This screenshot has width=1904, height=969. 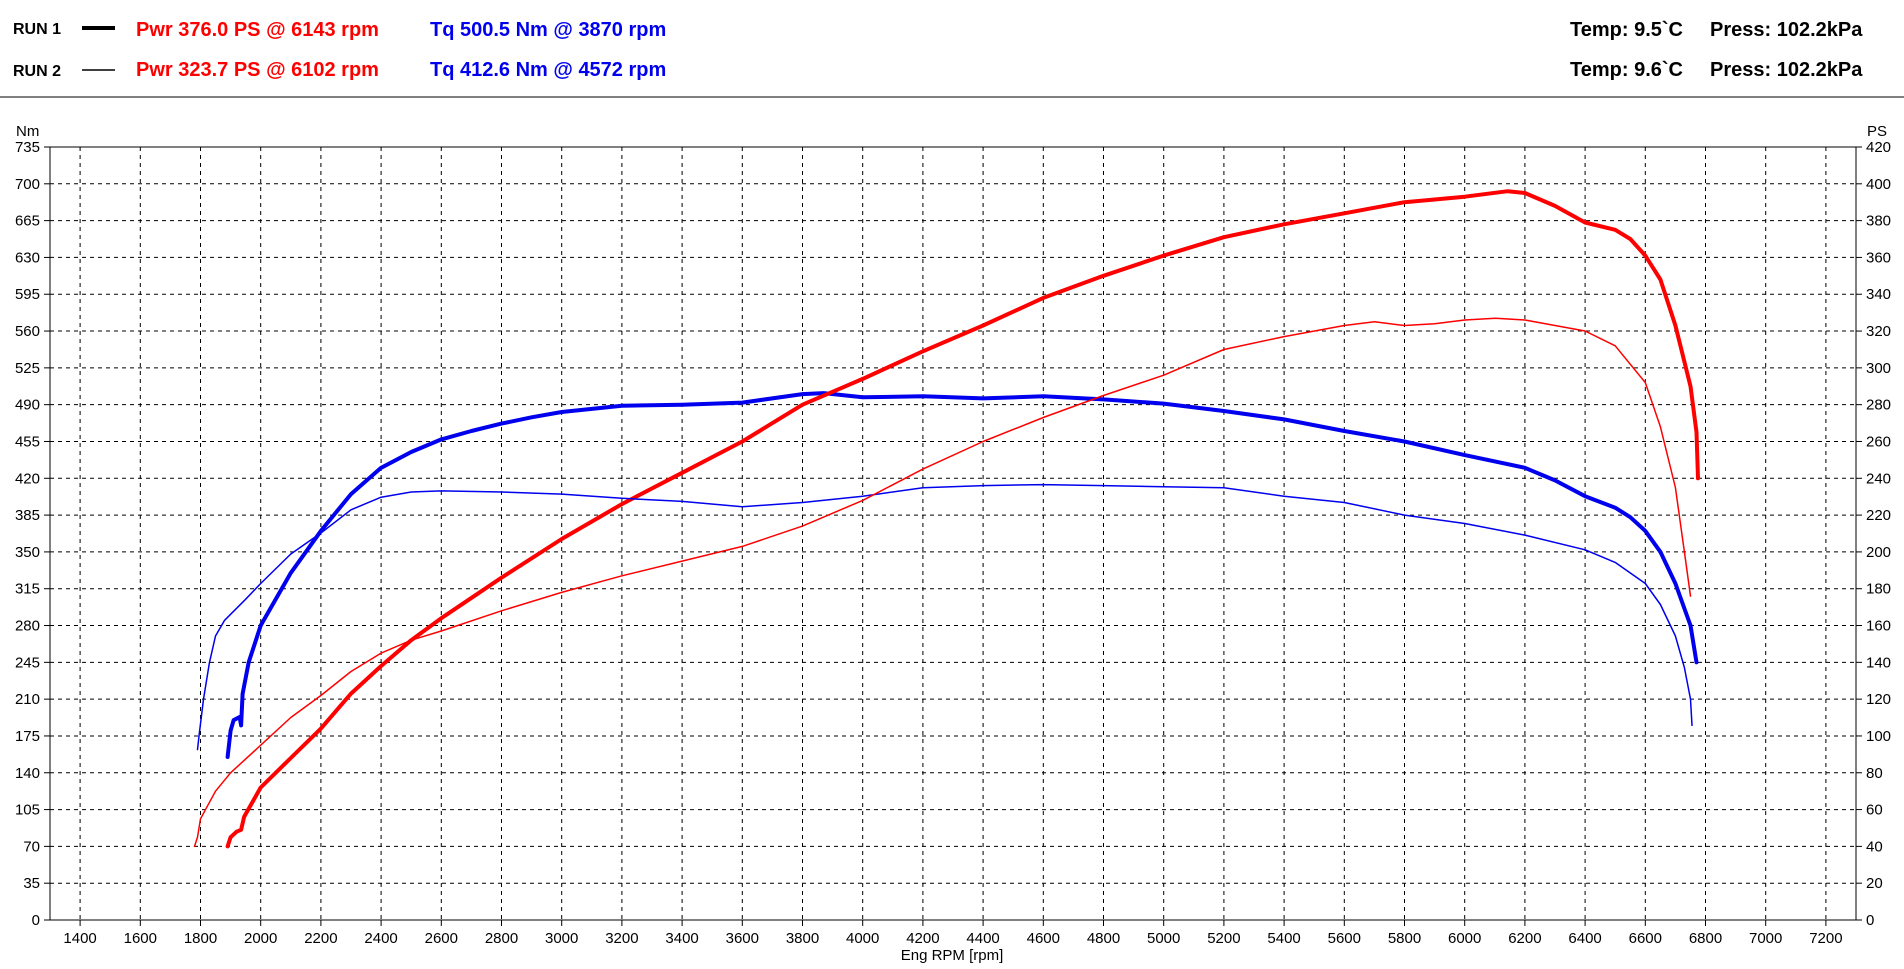 What do you see at coordinates (27, 405) in the screenshot?
I see `y-left-tick-label: 490` at bounding box center [27, 405].